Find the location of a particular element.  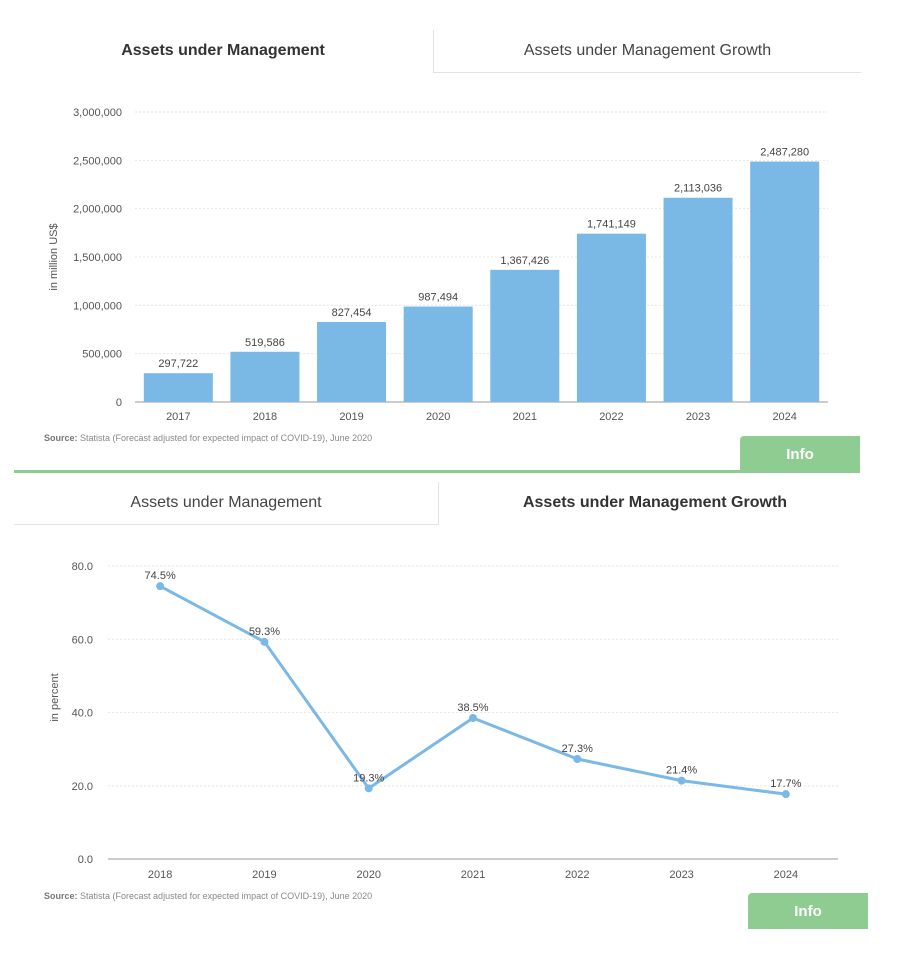

y-tick-label: 2,500,000 is located at coordinates (97, 161).